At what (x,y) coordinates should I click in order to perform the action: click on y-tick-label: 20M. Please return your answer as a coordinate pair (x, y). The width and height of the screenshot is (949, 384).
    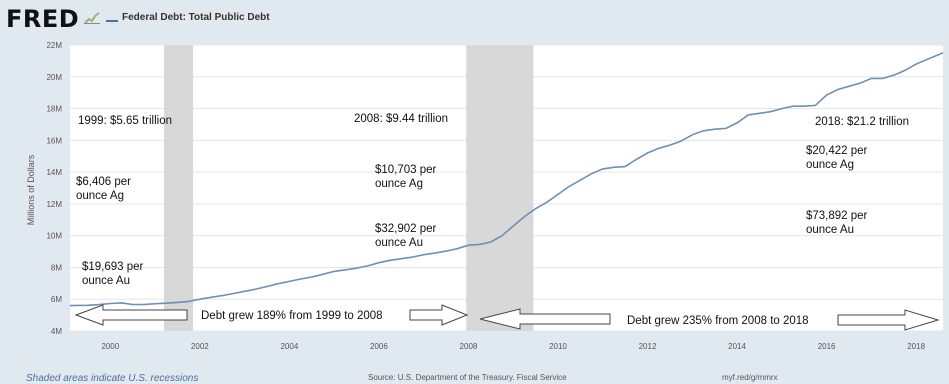
    Looking at the image, I should click on (54, 77).